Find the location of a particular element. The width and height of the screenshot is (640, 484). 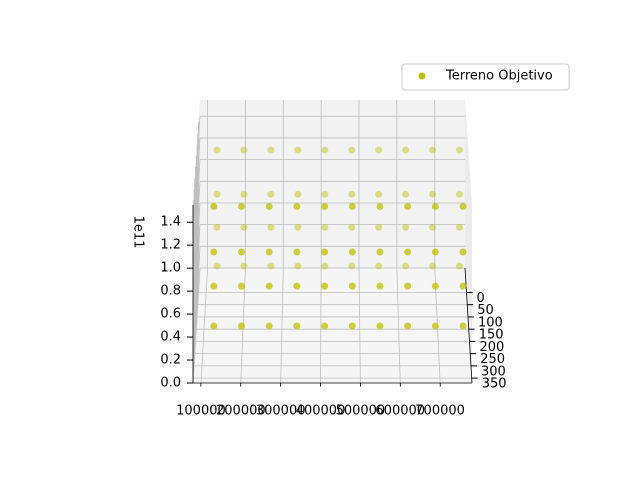

z-tick-label: 0.6 is located at coordinates (170, 314).